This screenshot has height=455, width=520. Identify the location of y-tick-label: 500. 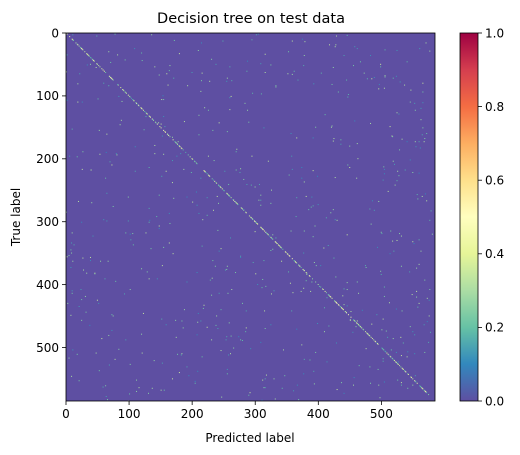
(47, 348).